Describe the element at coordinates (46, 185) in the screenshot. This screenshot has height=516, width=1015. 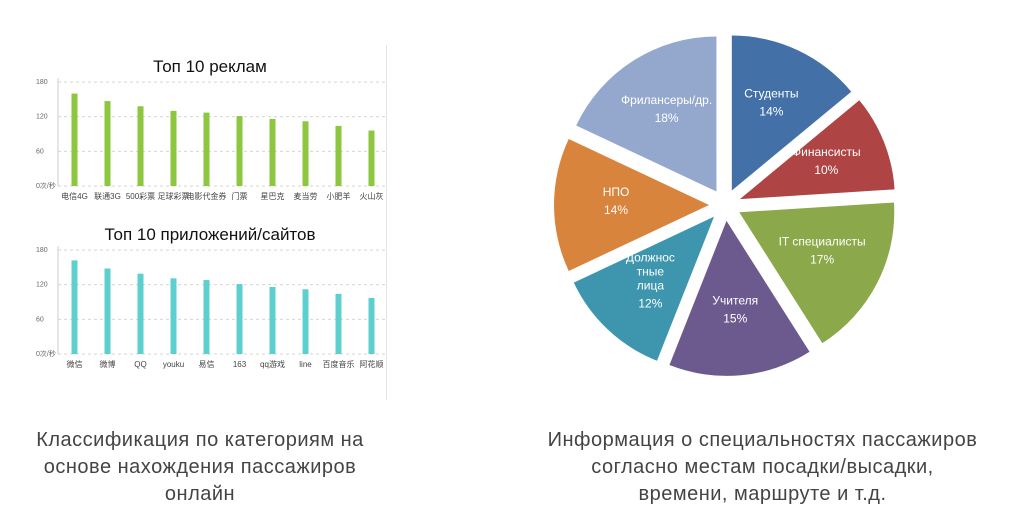
I see `ads-y-tick: 0次/秒` at that location.